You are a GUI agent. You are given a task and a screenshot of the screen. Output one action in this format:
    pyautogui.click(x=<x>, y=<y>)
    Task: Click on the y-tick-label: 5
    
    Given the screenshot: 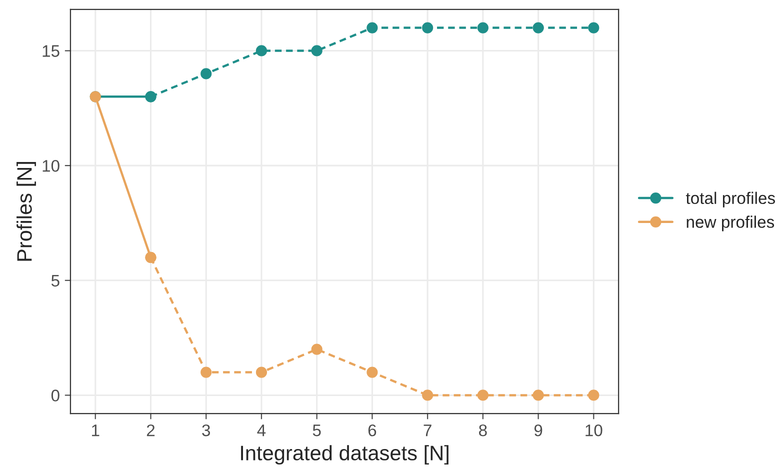 What is the action you would take?
    pyautogui.click(x=55, y=280)
    